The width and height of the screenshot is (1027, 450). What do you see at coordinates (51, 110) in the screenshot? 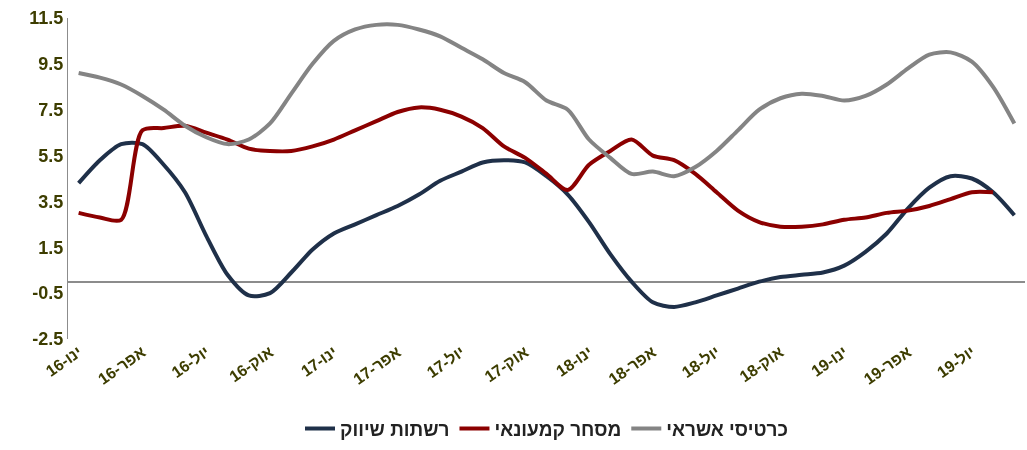
I see `y-tick-label: 7.5` at bounding box center [51, 110].